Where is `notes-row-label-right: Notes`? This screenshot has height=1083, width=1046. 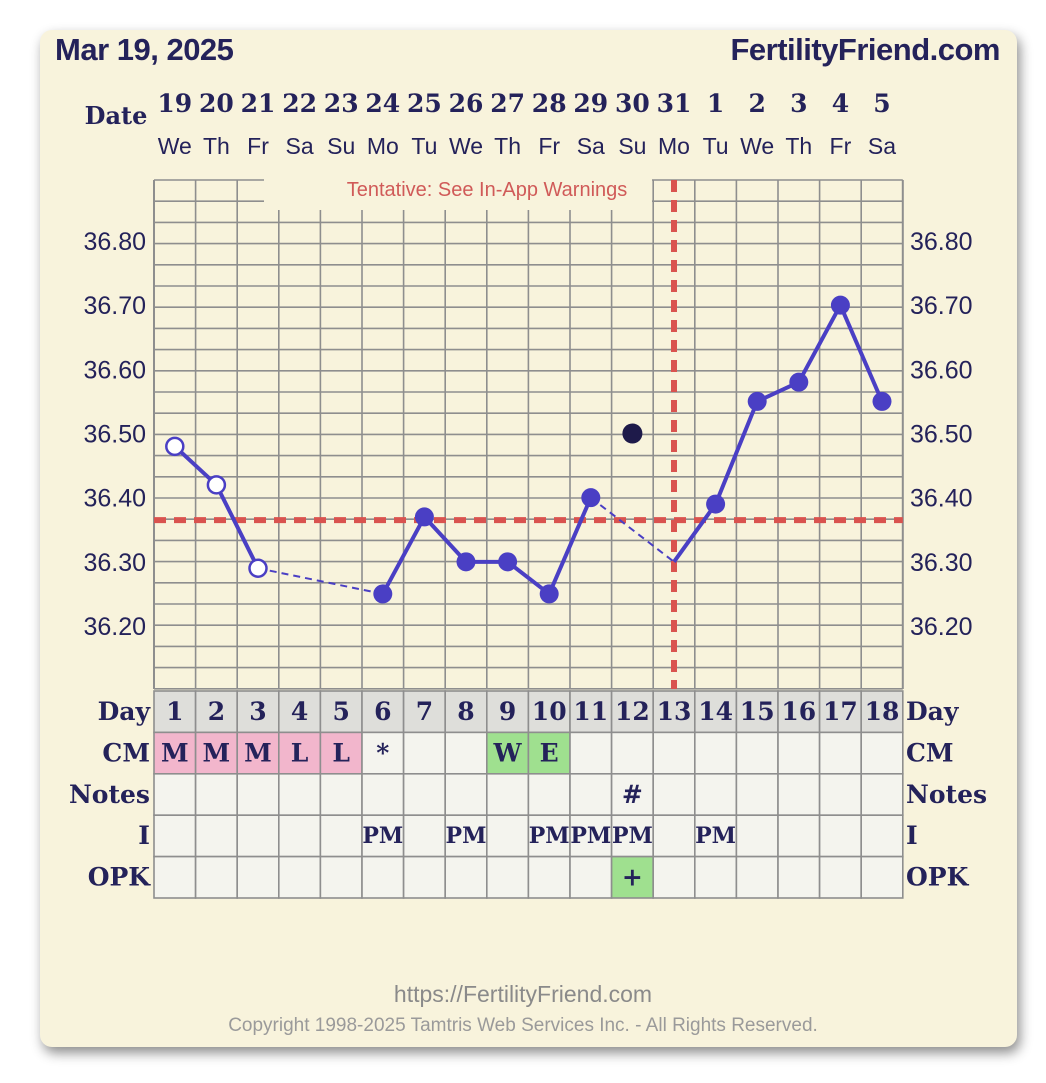
notes-row-label-right: Notes is located at coordinates (946, 794).